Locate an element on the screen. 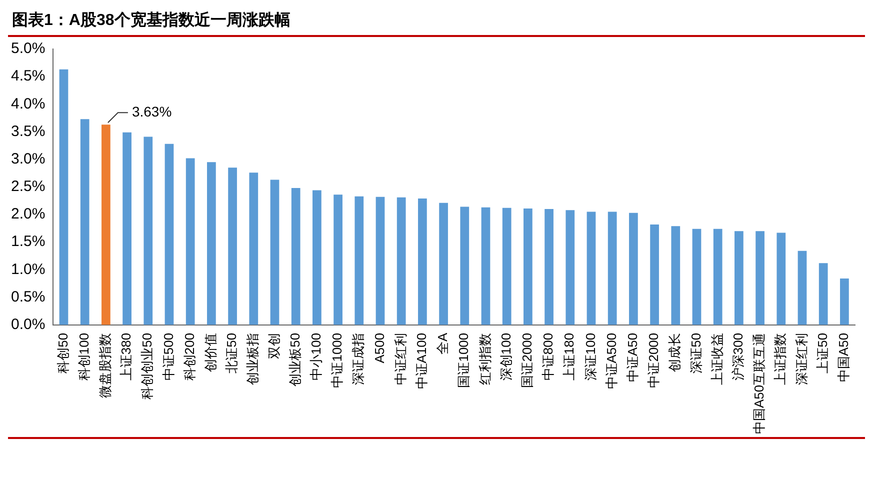 Image resolution: width=873 pixels, height=478 pixels. y-tick-label: 1.5% is located at coordinates (28, 241).